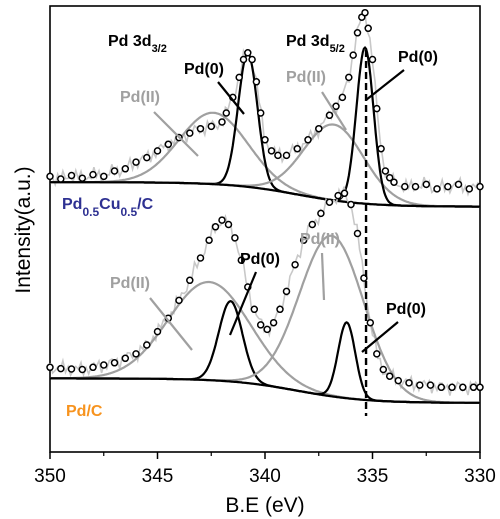  I want to click on x-tick-label: 340, so click(265, 476).